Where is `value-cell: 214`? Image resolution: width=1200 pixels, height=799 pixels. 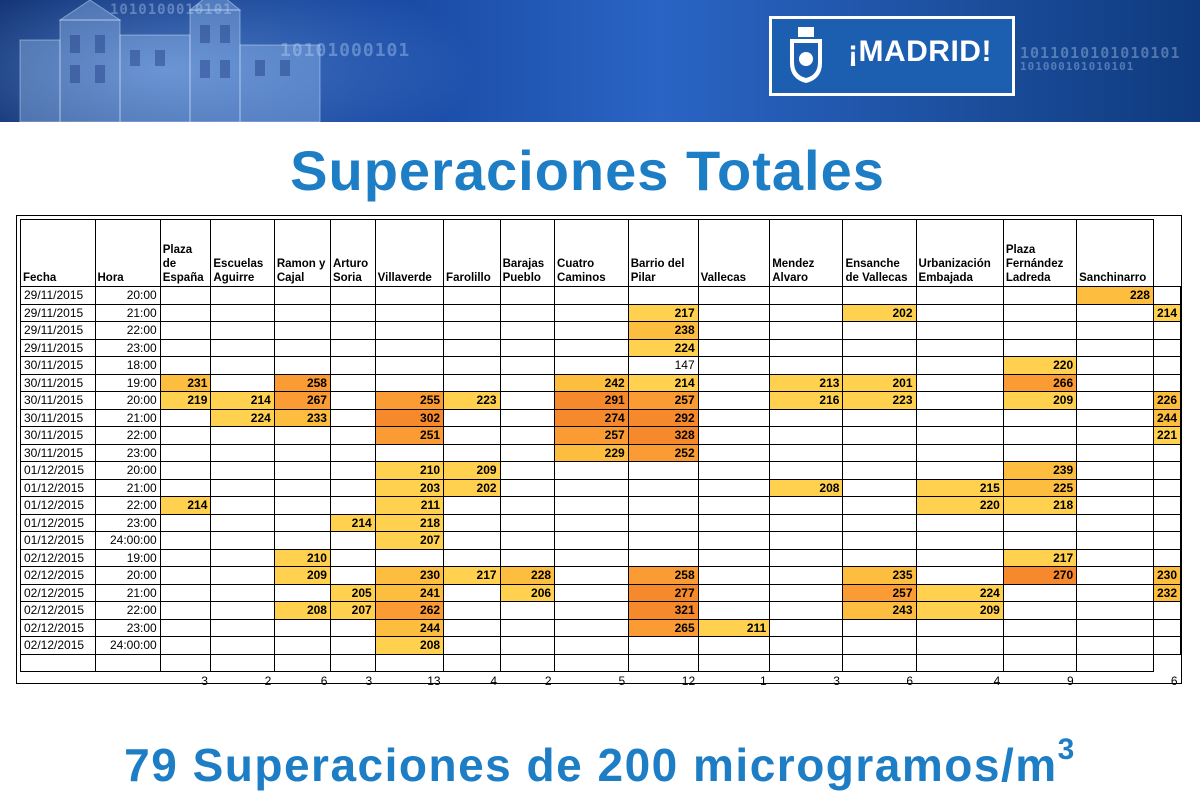
value-cell: 214 is located at coordinates (242, 400).